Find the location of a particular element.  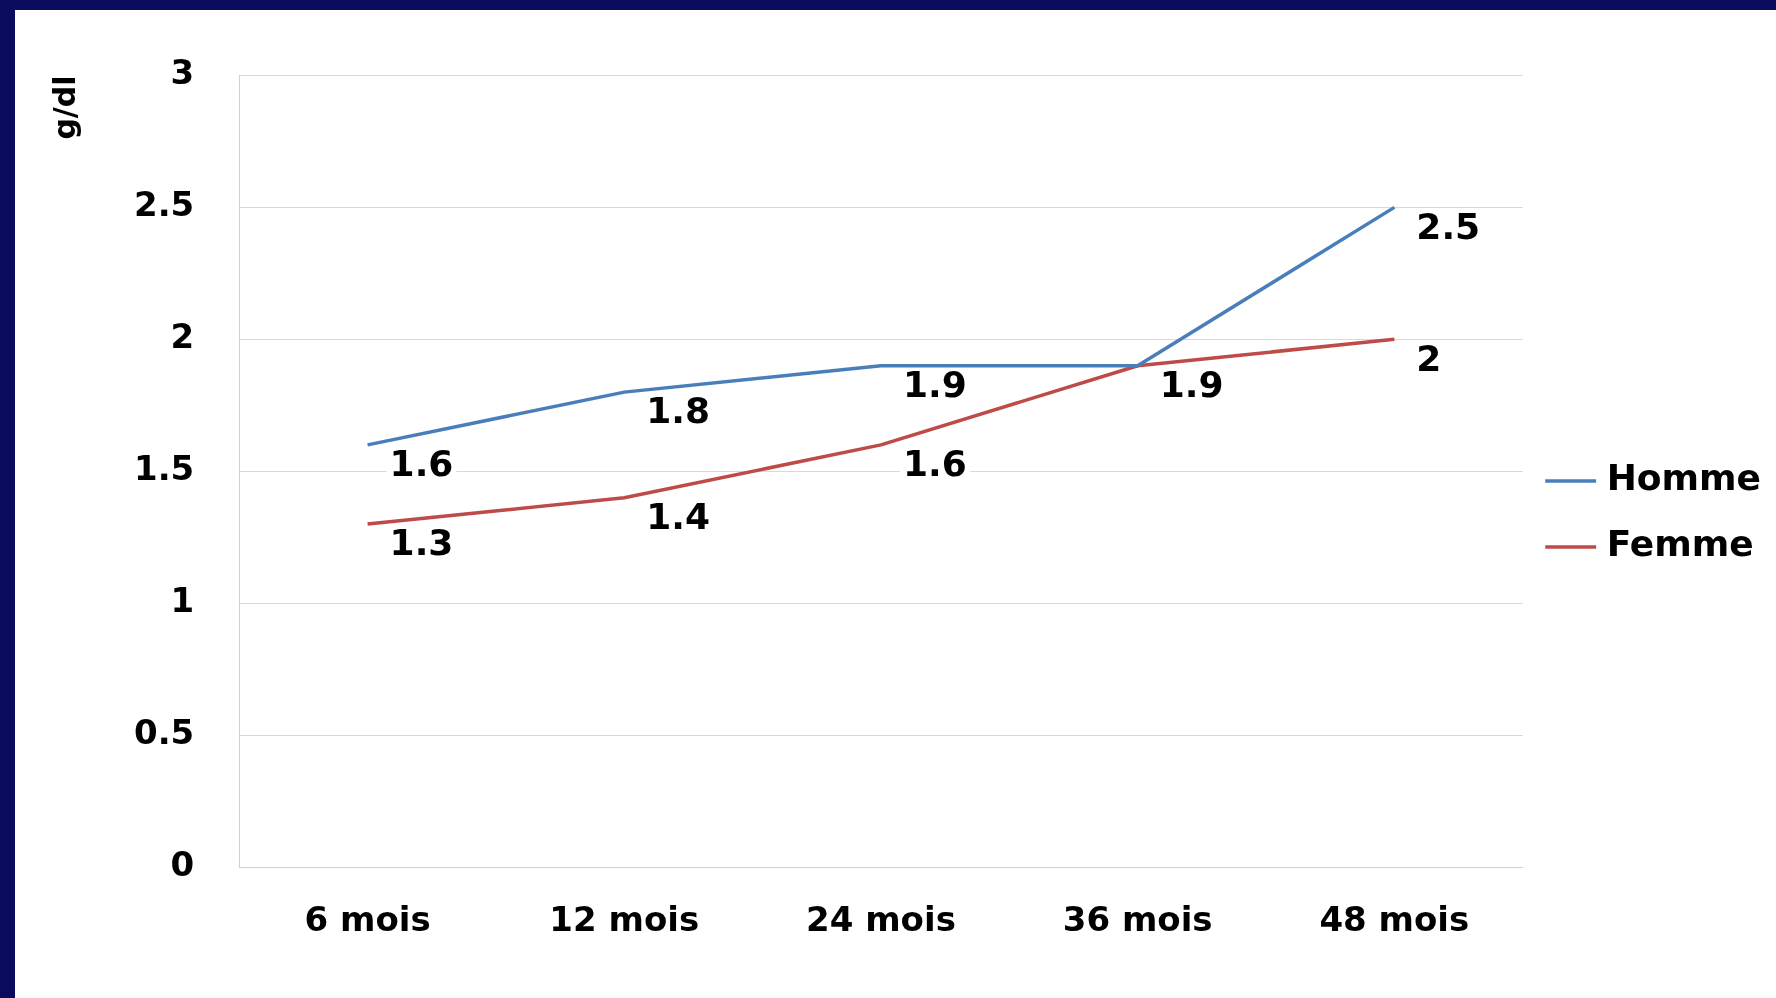

legend-label: Femme is located at coordinates (1680, 544).